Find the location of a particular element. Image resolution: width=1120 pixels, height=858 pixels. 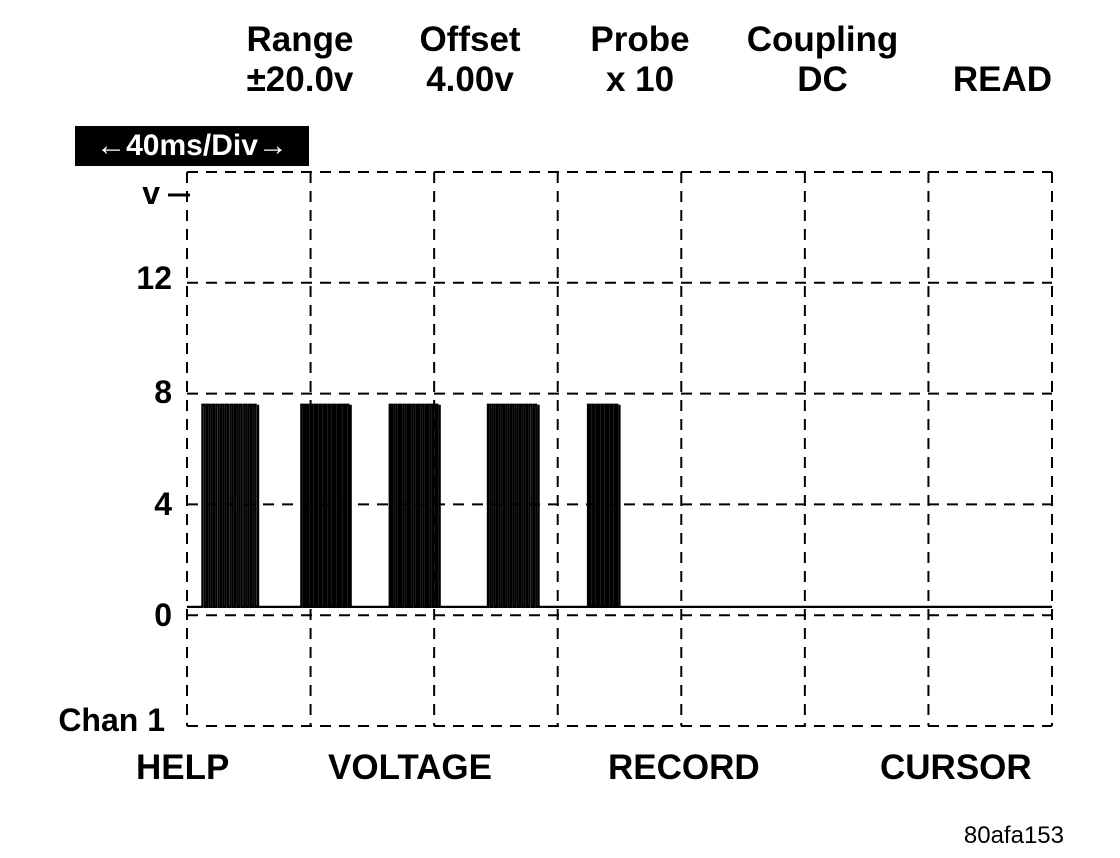

record-softkey: RECORD is located at coordinates (684, 767).